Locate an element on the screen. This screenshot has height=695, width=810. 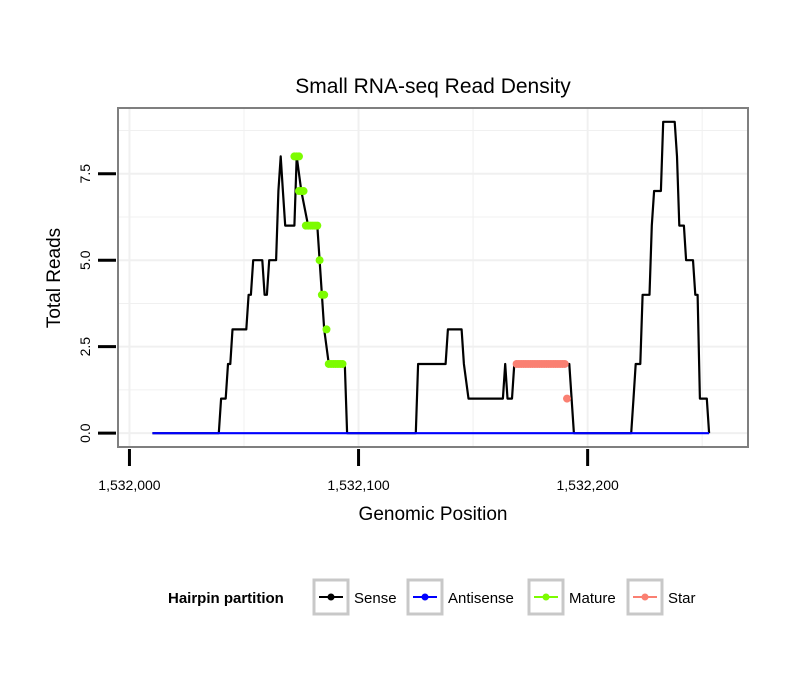
y-tick-label: 5.0 is located at coordinates (85, 260).